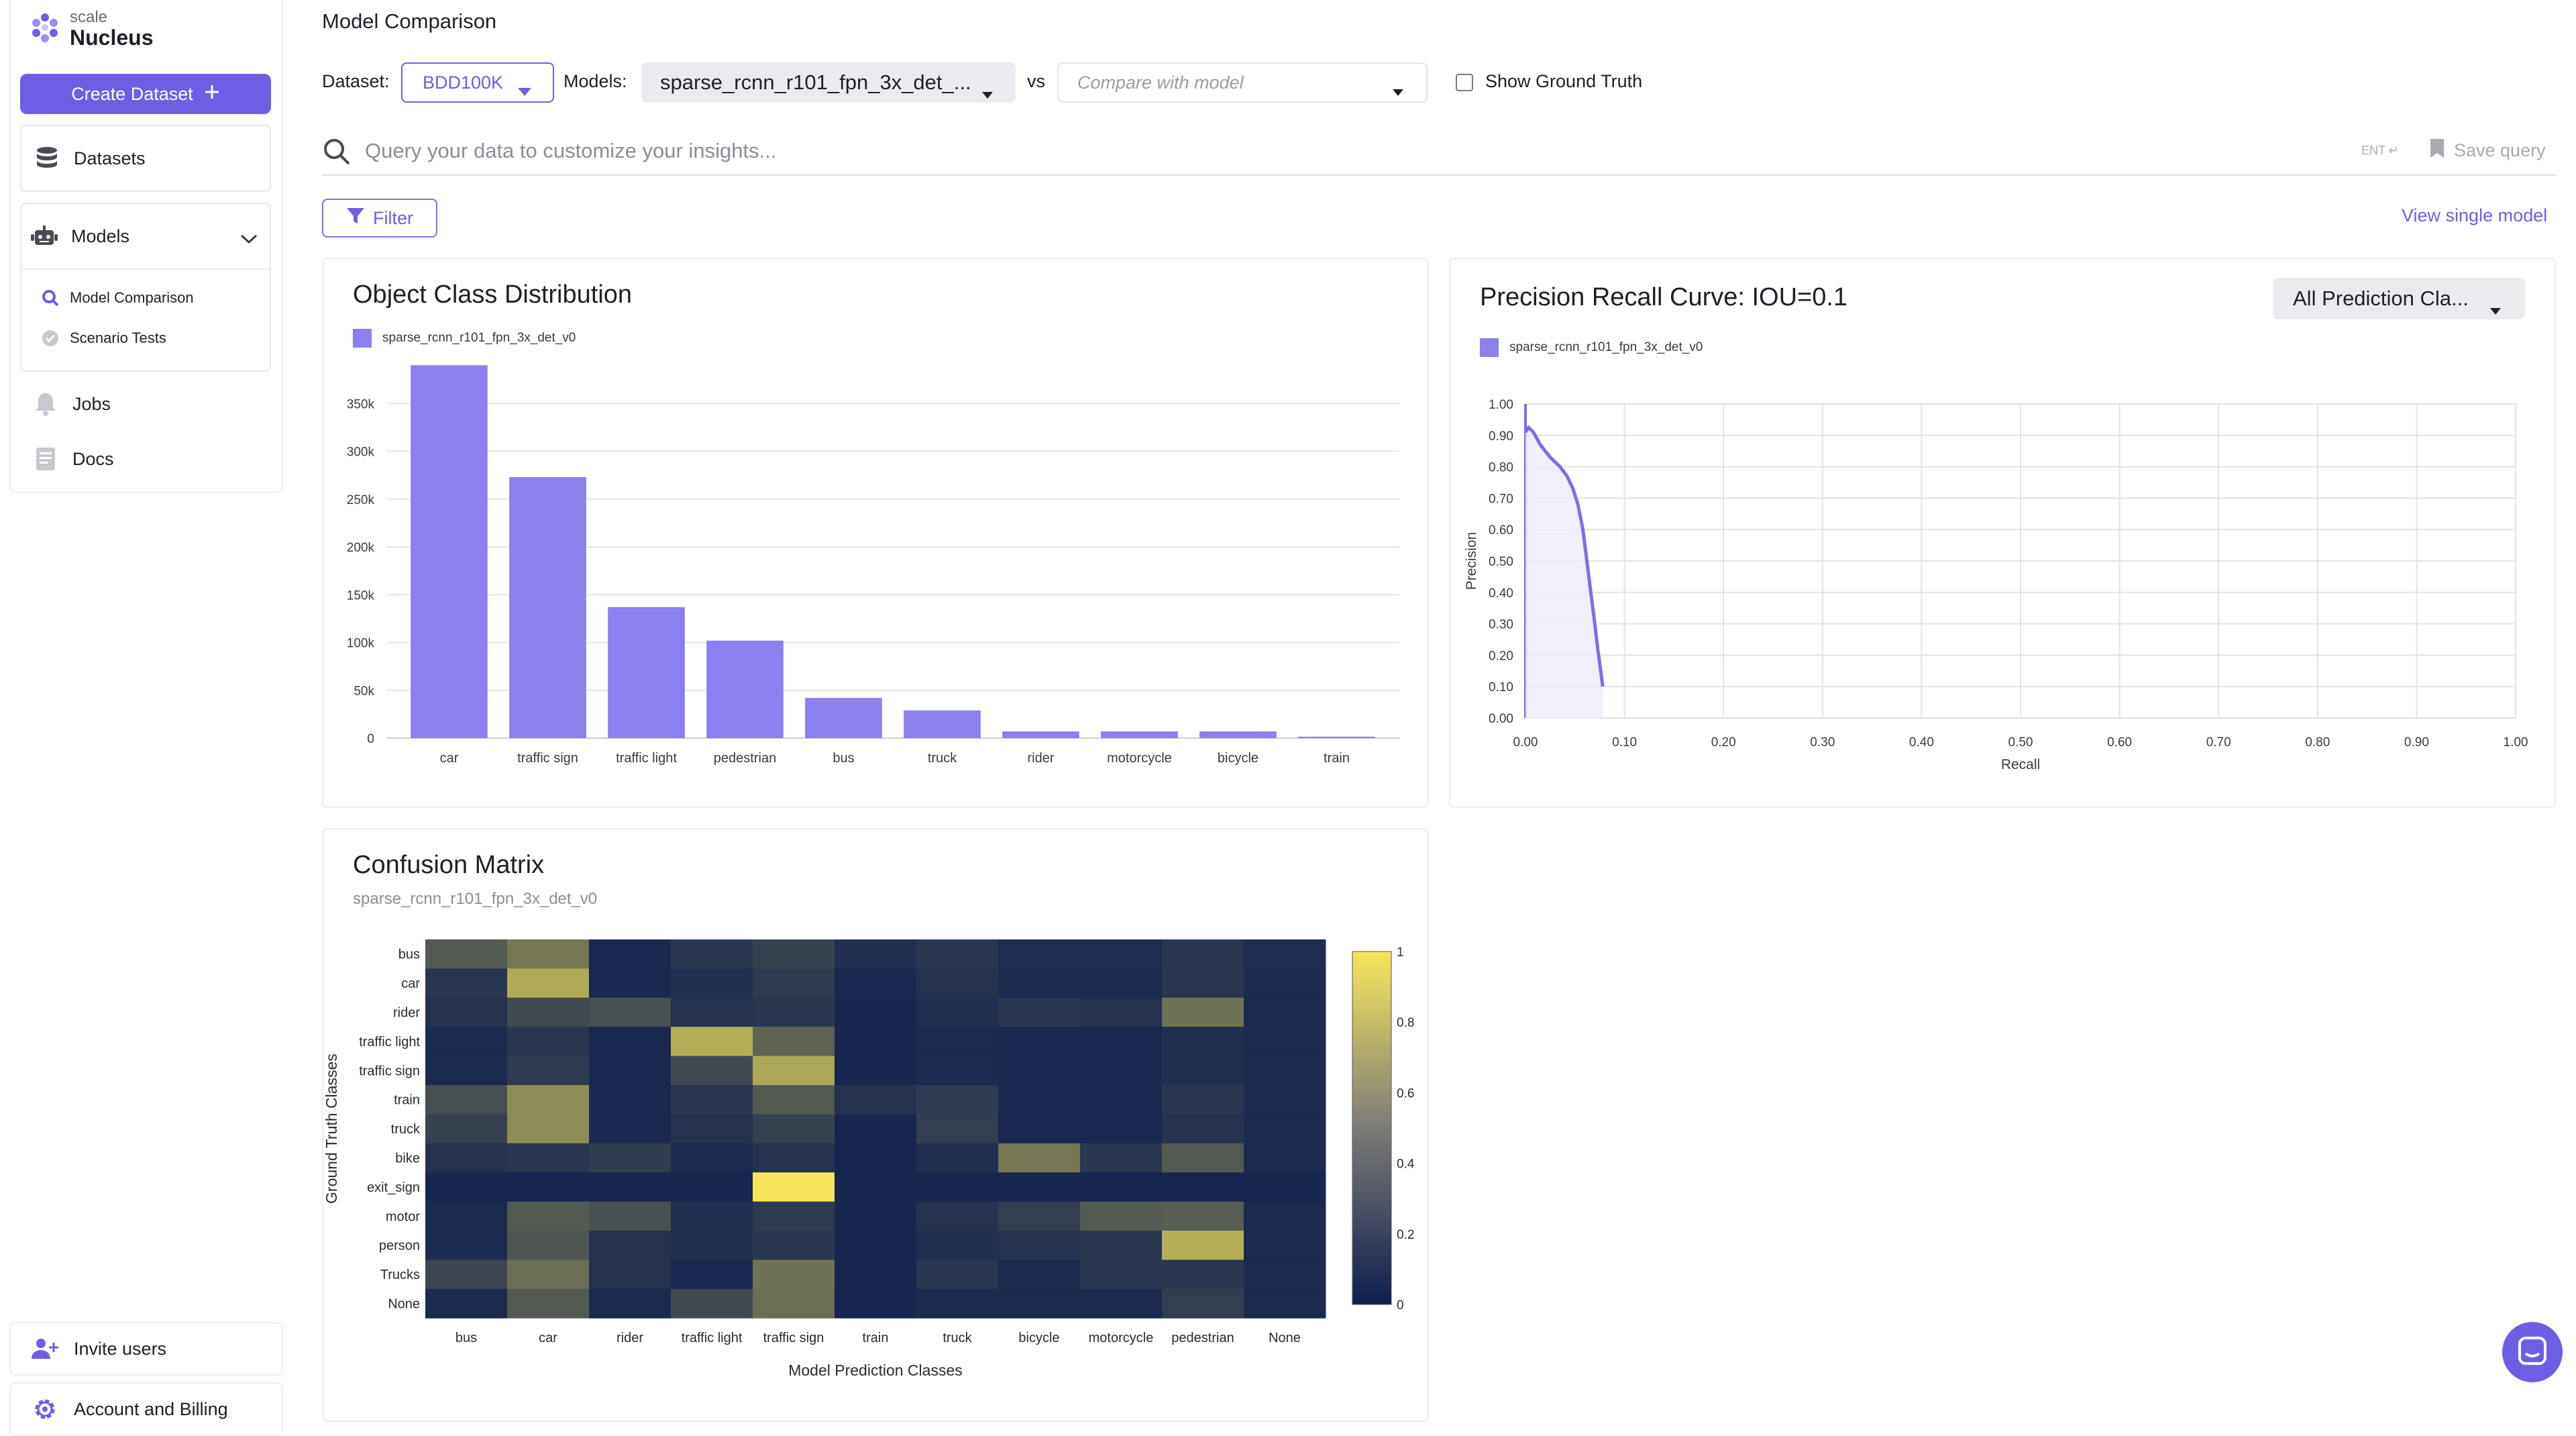  Describe the element at coordinates (379, 218) in the screenshot. I see `filter-button: Filter` at that location.